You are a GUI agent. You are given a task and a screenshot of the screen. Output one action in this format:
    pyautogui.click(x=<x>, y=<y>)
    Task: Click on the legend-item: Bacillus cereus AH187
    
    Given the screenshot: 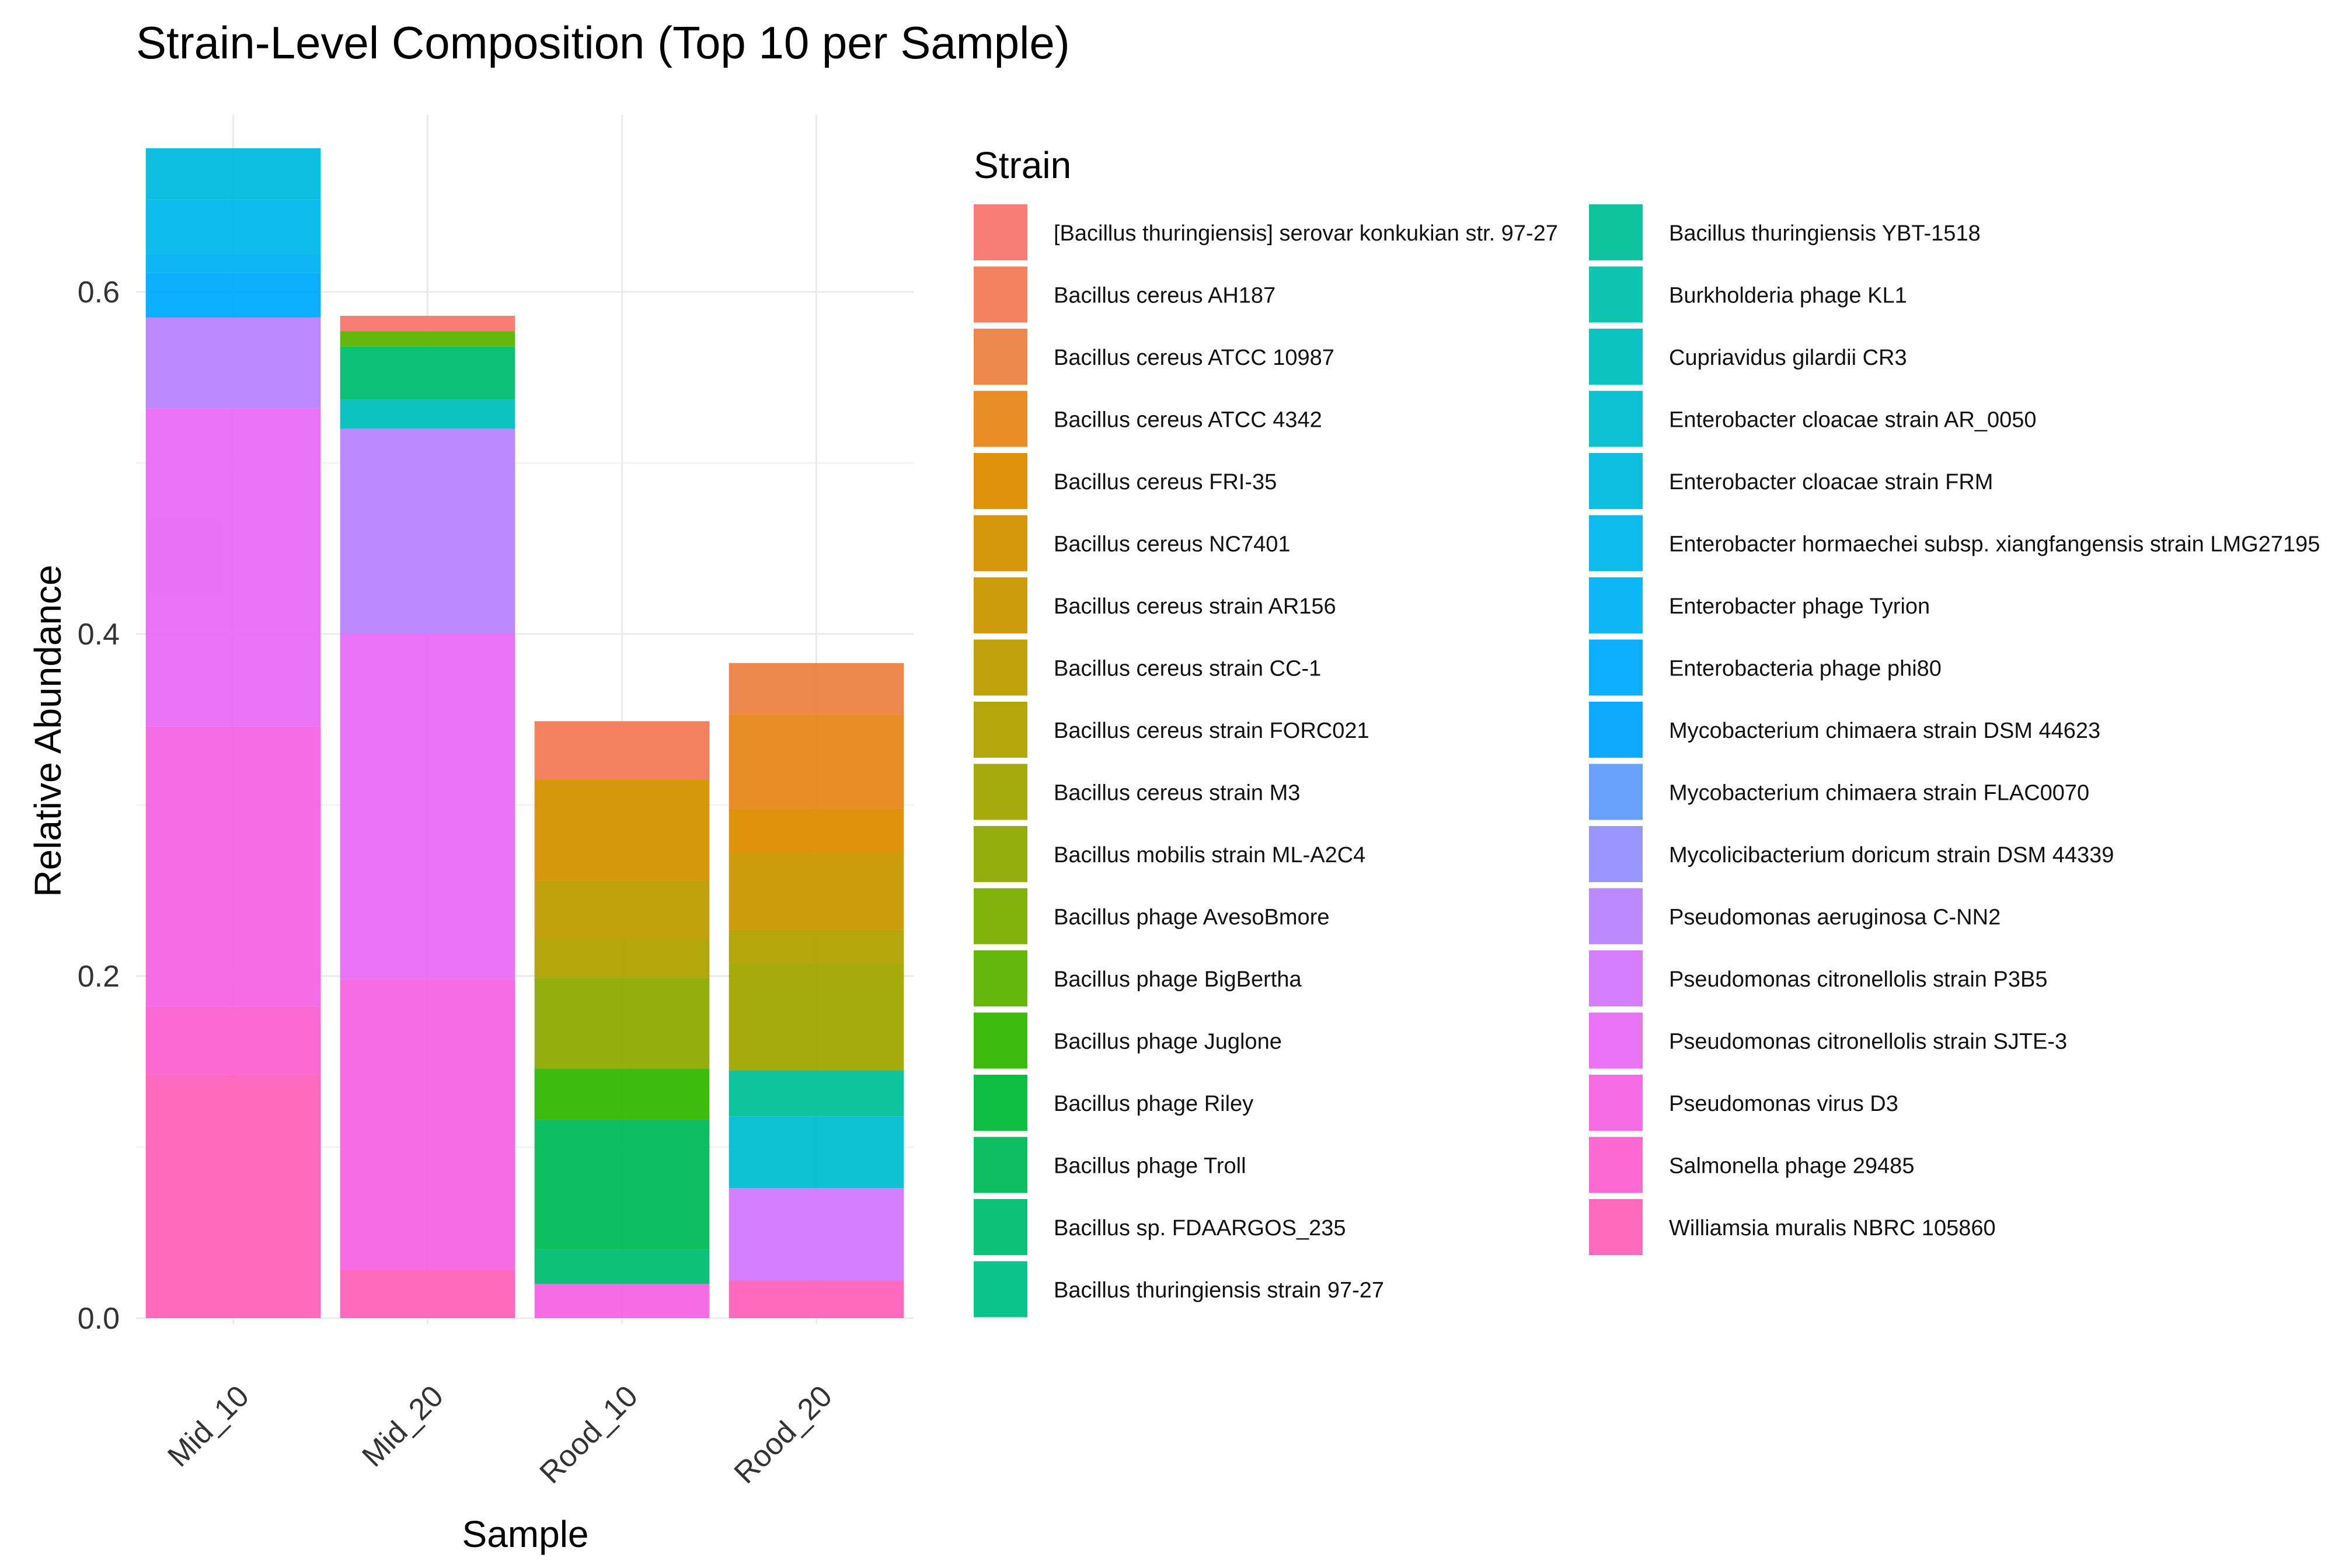 What is the action you would take?
    pyautogui.click(x=1124, y=294)
    